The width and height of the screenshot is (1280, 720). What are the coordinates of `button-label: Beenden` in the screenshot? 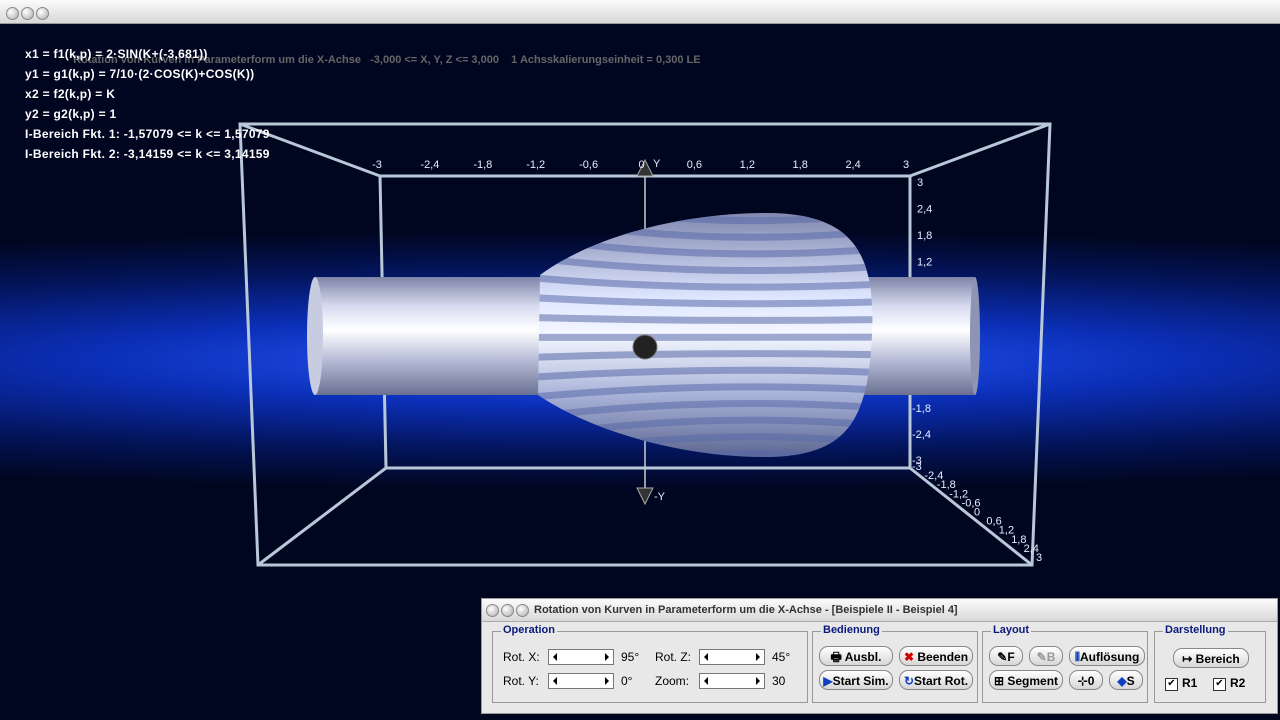 It's located at (943, 657).